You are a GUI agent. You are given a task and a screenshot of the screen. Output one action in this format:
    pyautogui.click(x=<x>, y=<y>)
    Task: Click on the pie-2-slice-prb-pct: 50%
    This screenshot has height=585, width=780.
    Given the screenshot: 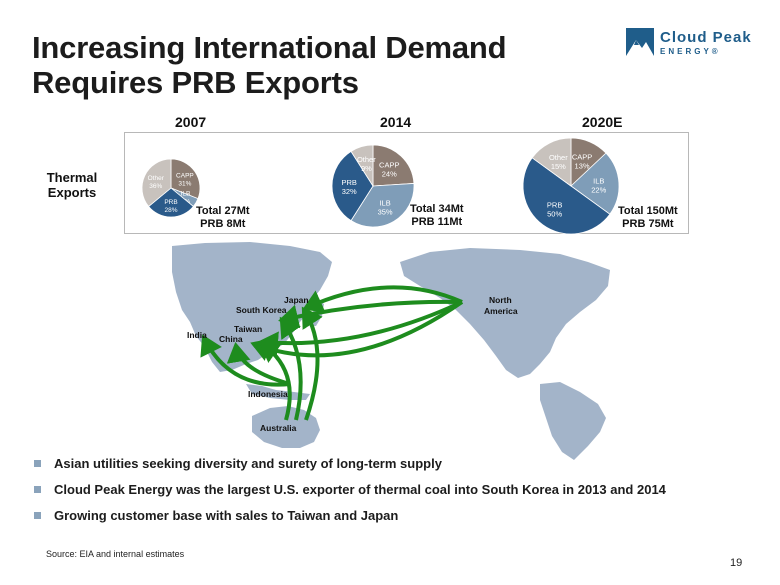 What is the action you would take?
    pyautogui.click(x=554, y=214)
    